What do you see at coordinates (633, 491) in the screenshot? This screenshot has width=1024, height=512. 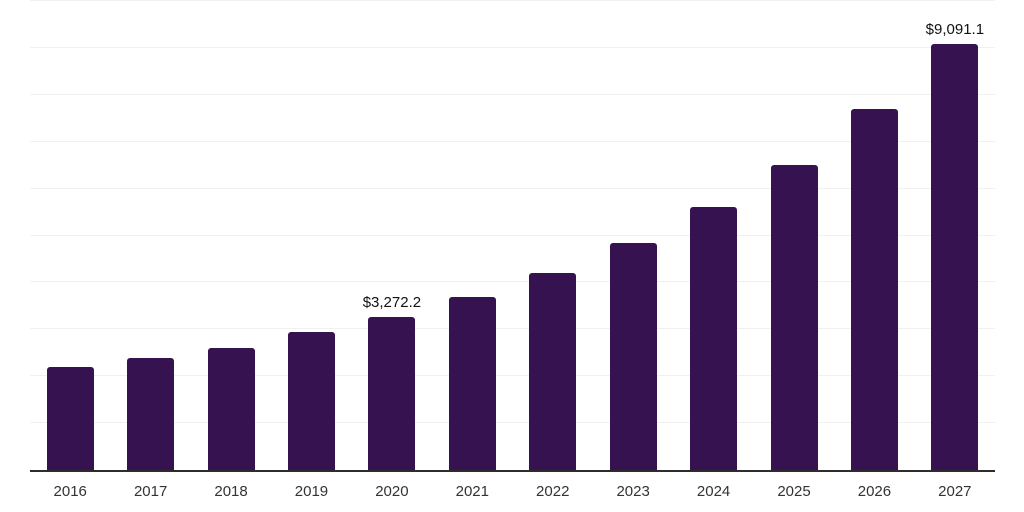 I see `x-tick-label-2023: 2023` at bounding box center [633, 491].